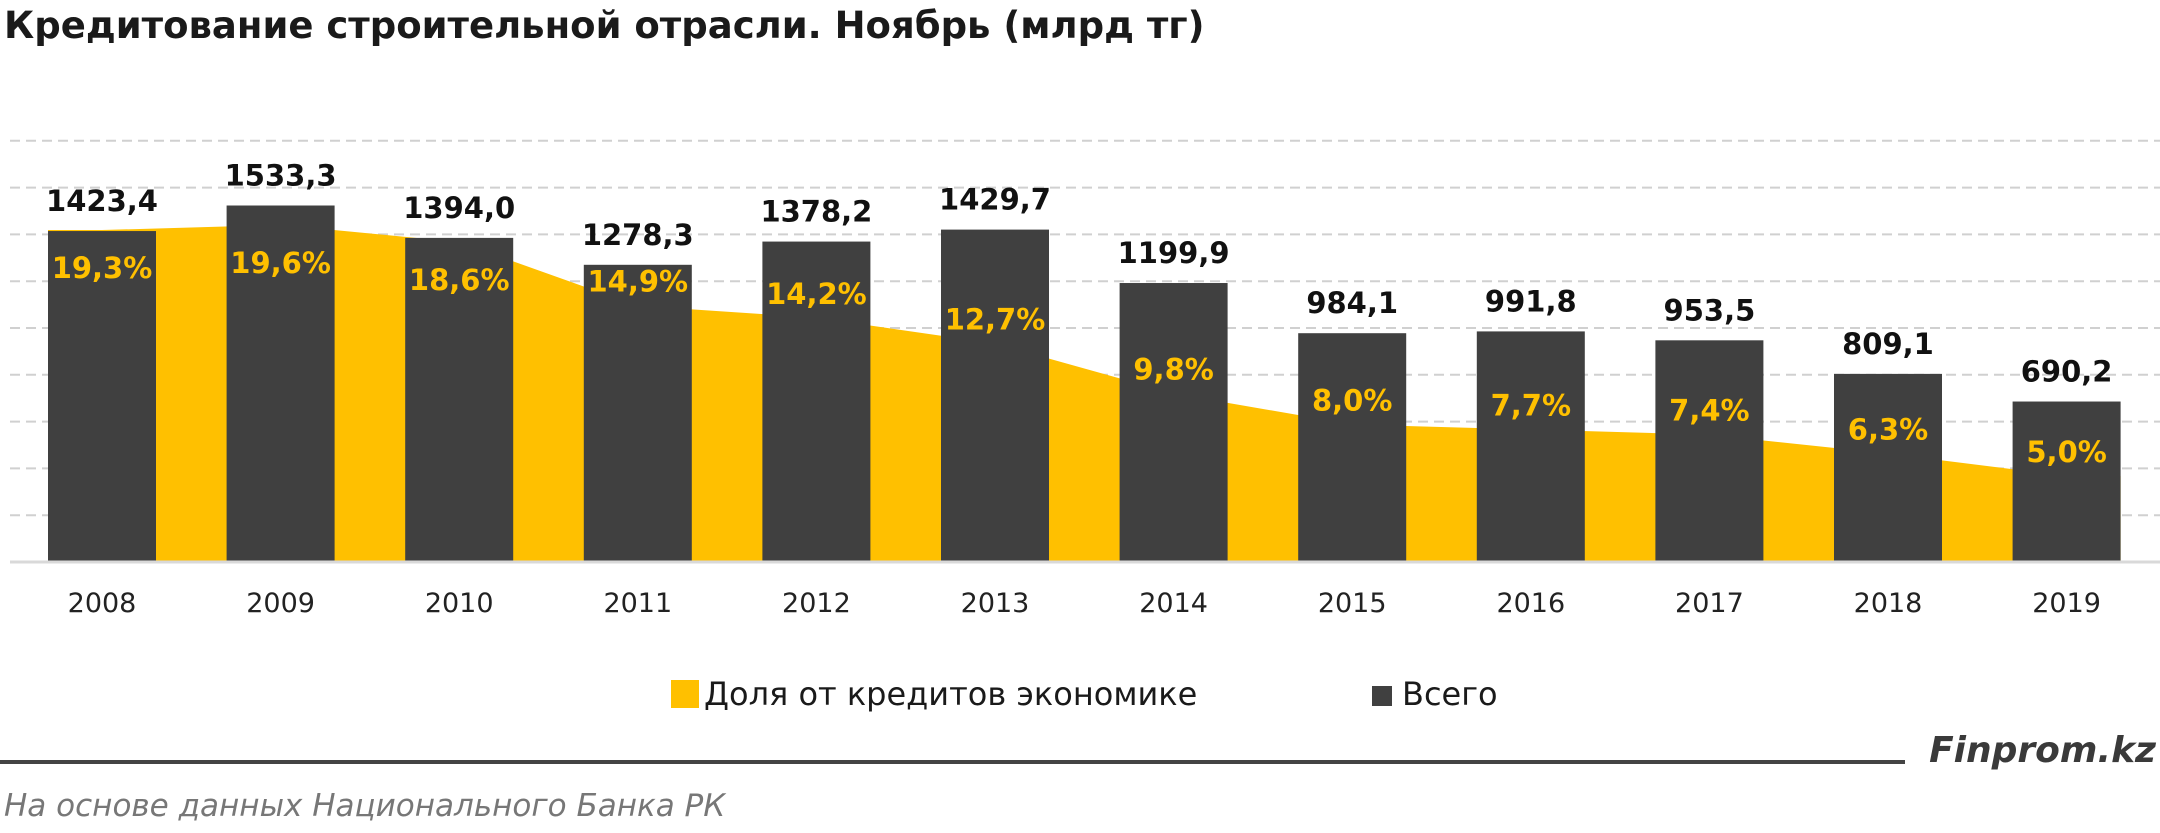 The width and height of the screenshot is (2160, 833). What do you see at coordinates (459, 208) in the screenshot?
I see `bar-value-label: 1394,0` at bounding box center [459, 208].